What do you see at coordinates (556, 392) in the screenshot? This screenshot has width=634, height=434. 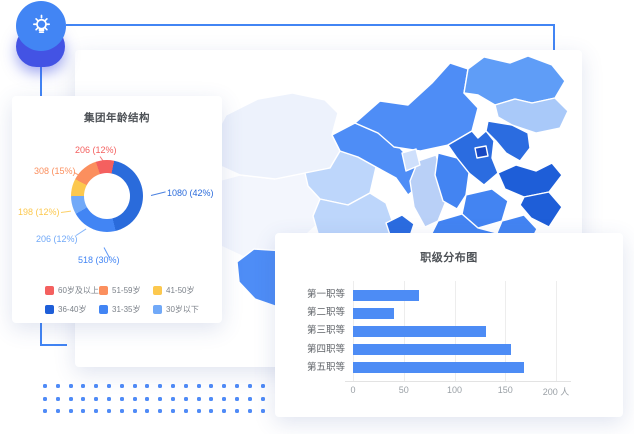 I see `x-axis-tick: 200 人` at bounding box center [556, 392].